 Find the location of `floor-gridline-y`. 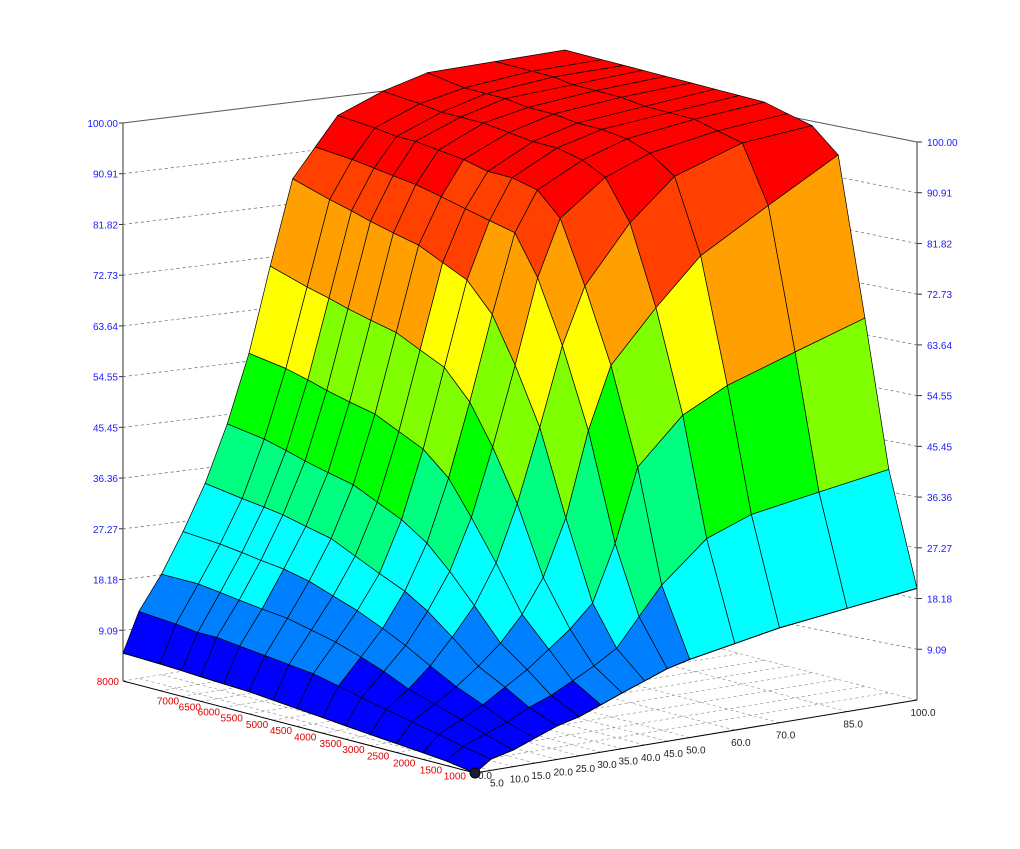

floor-gridline-y is located at coordinates (667, 729).